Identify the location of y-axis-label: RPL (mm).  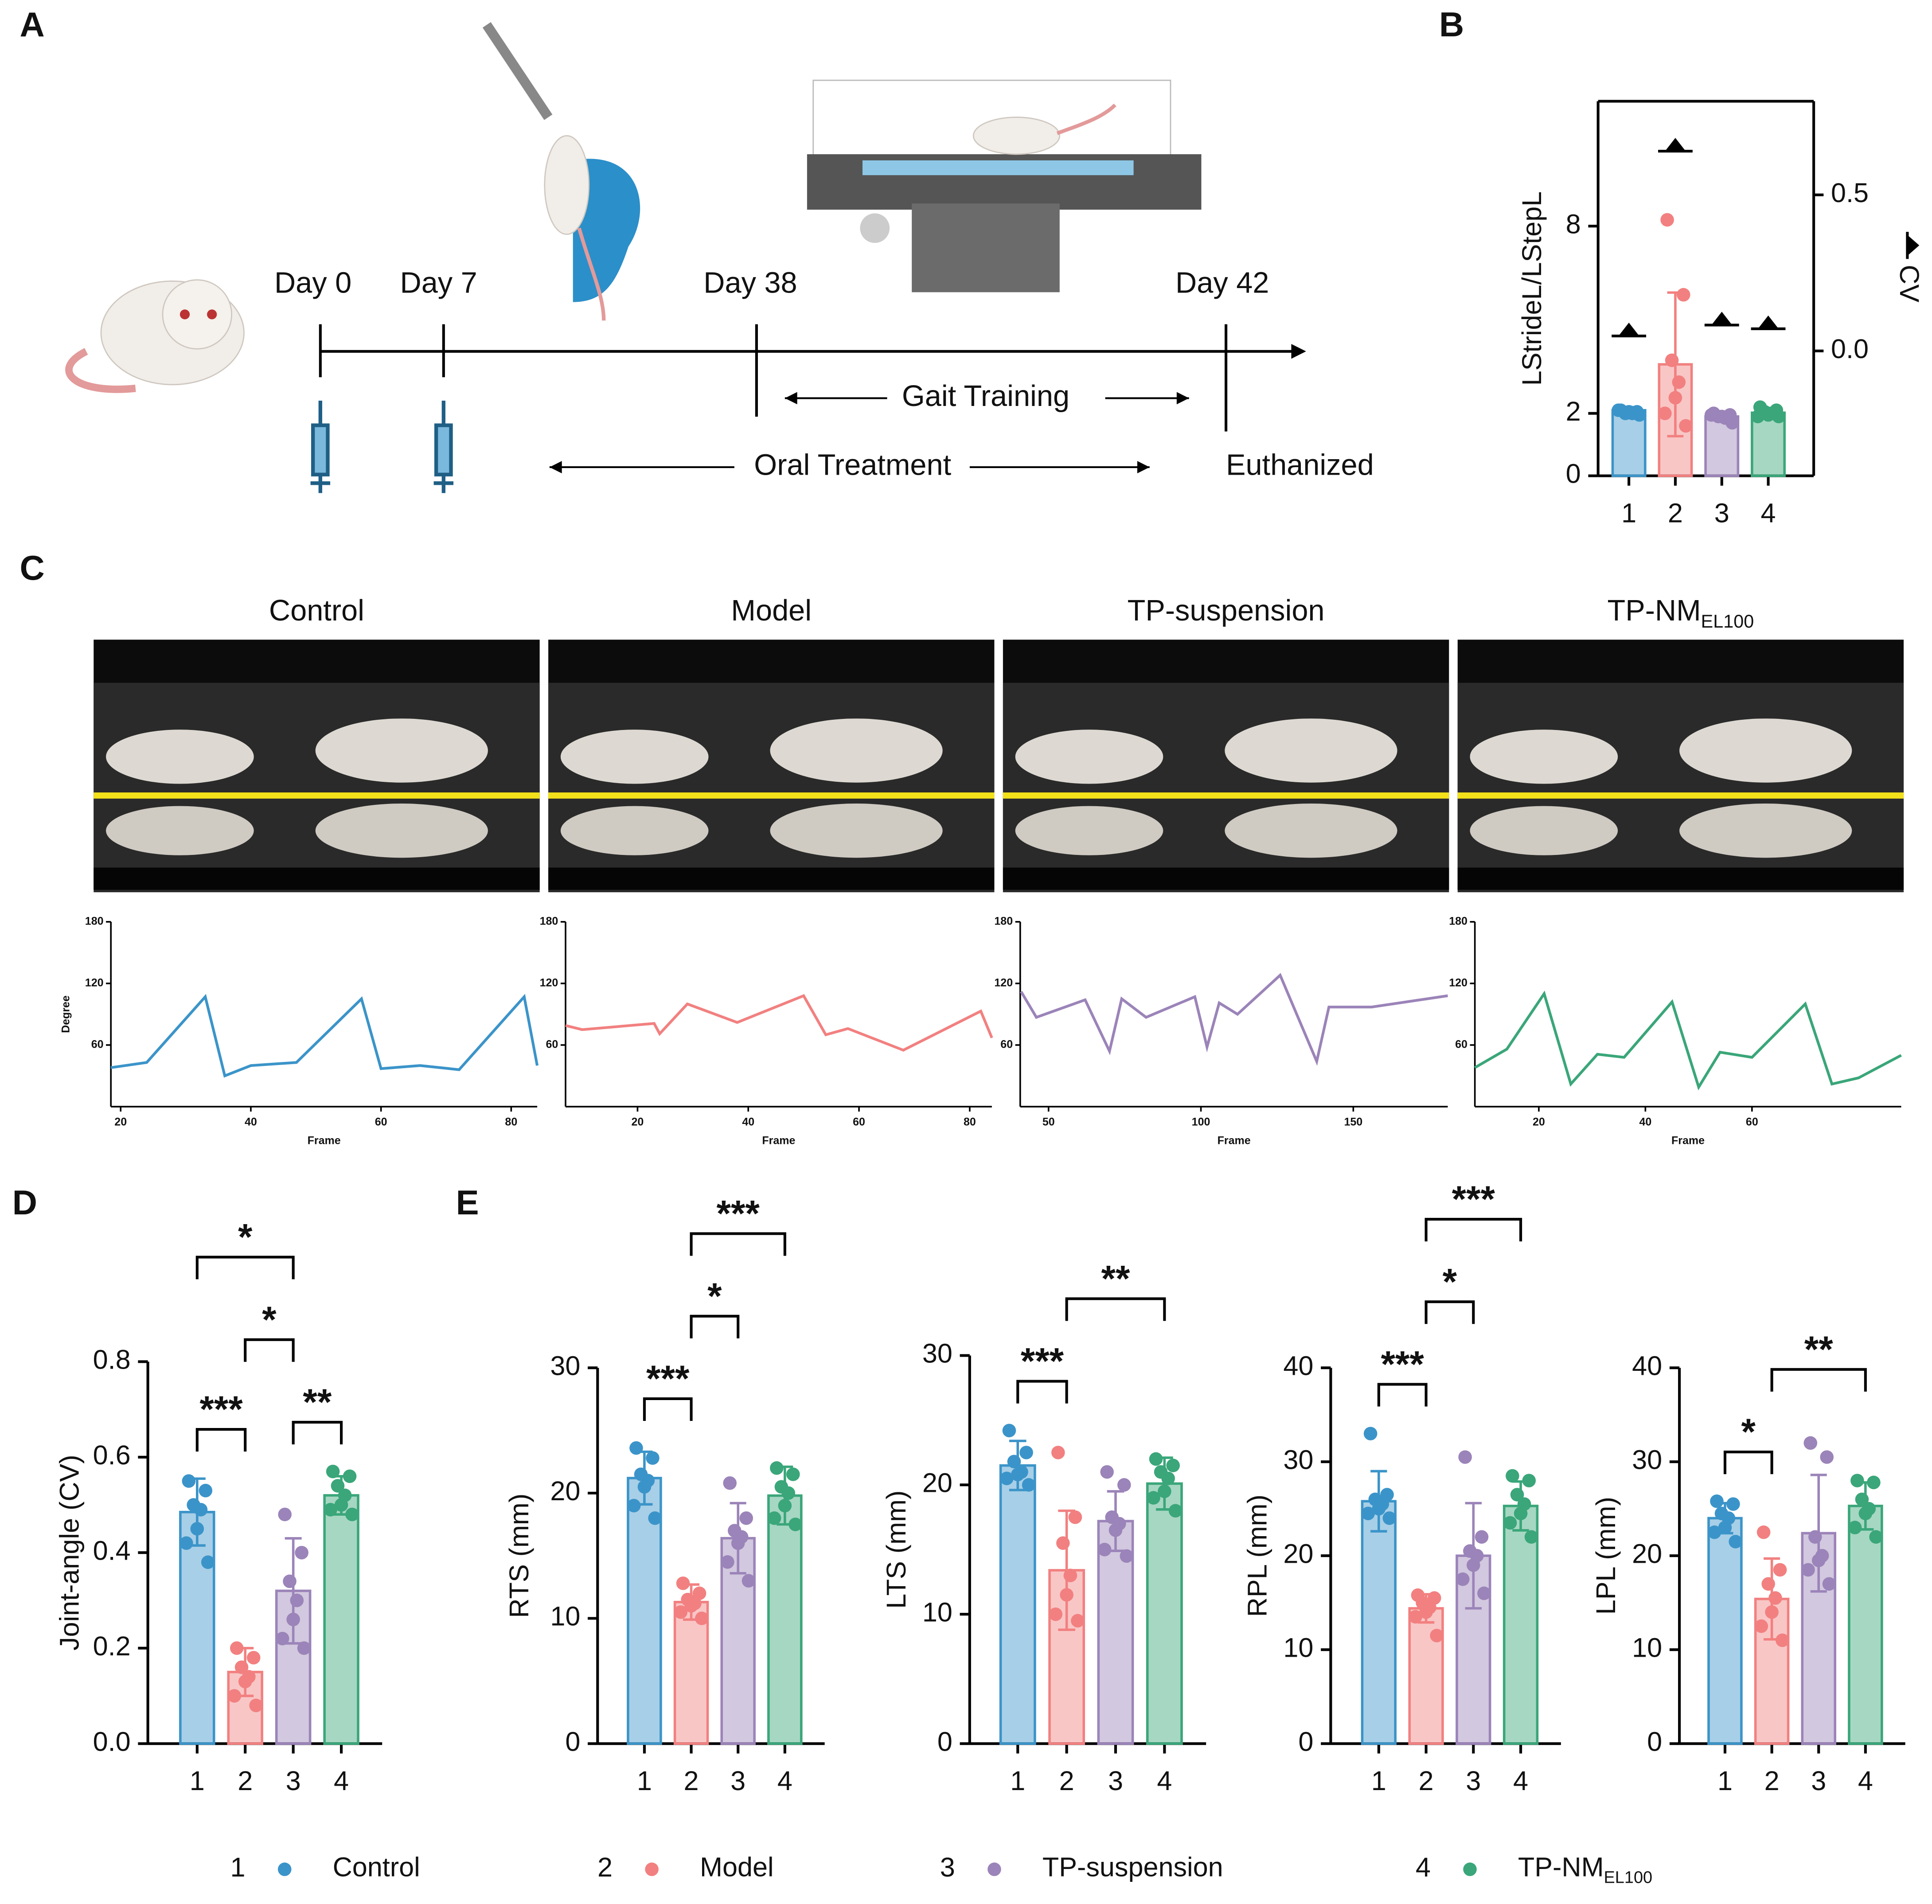
(1257, 1555).